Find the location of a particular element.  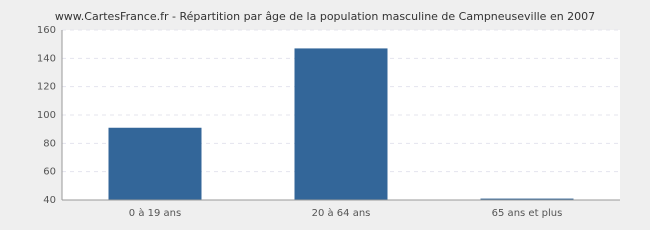

y-tick-label: 160 is located at coordinates (46, 30).